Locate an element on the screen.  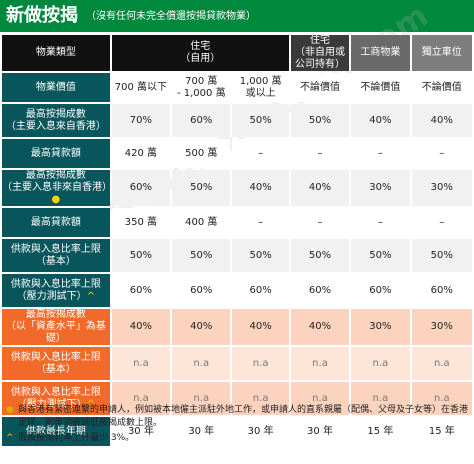
row-label-text: 物業價值 is located at coordinates (55, 87).